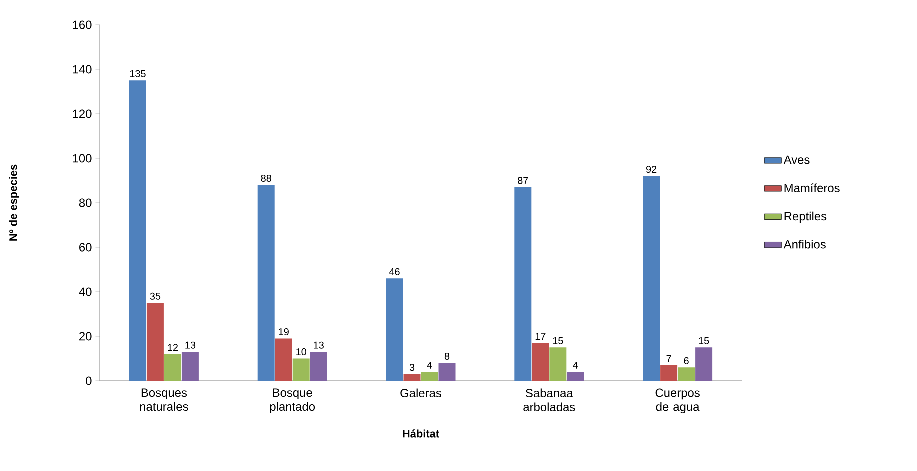  What do you see at coordinates (686, 360) in the screenshot?
I see `data-label: 6` at bounding box center [686, 360].